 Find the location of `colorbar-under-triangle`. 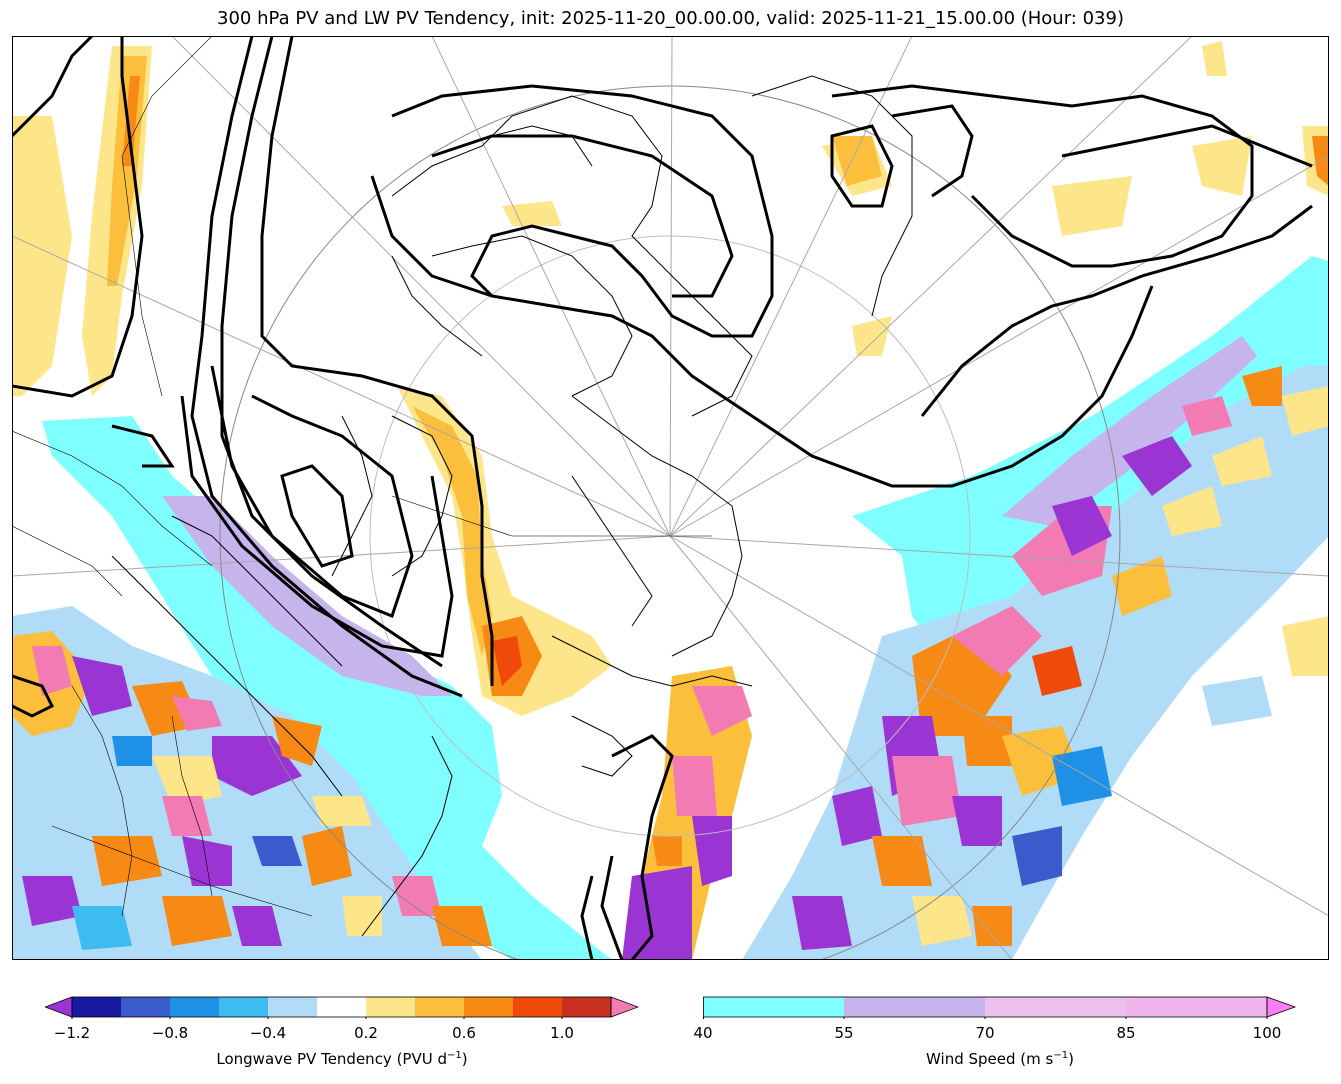

colorbar-under-triangle is located at coordinates (59, 1007).